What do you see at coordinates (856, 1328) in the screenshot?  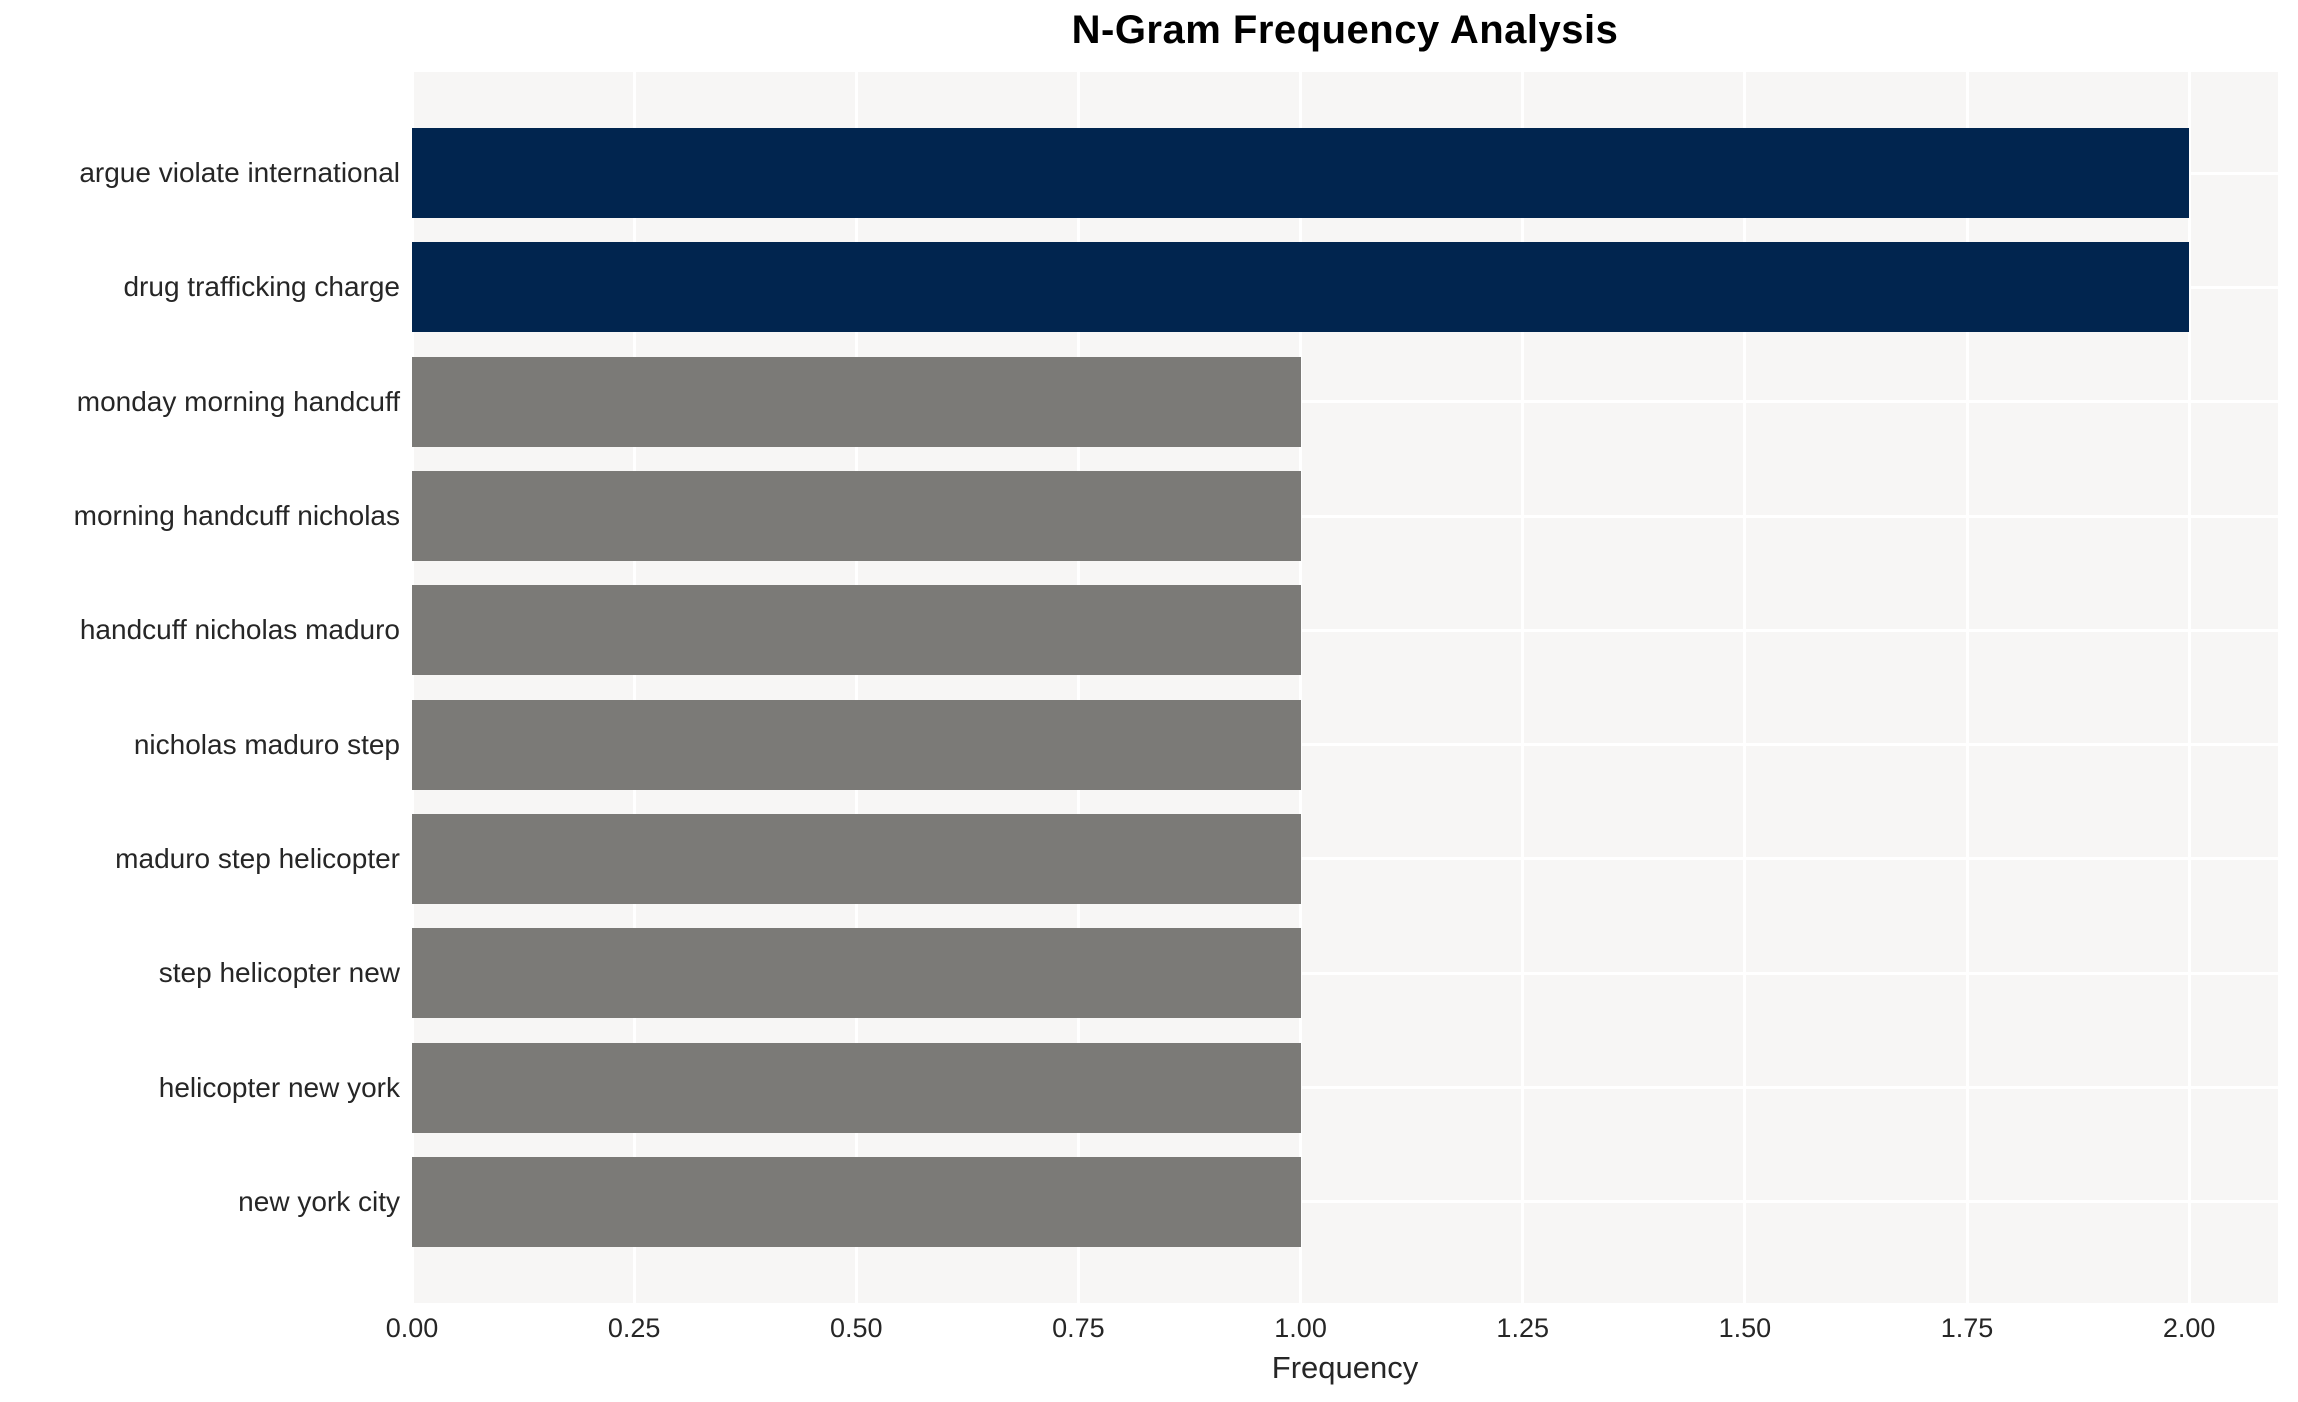 I see `x-axis-tick-label: 0.50` at bounding box center [856, 1328].